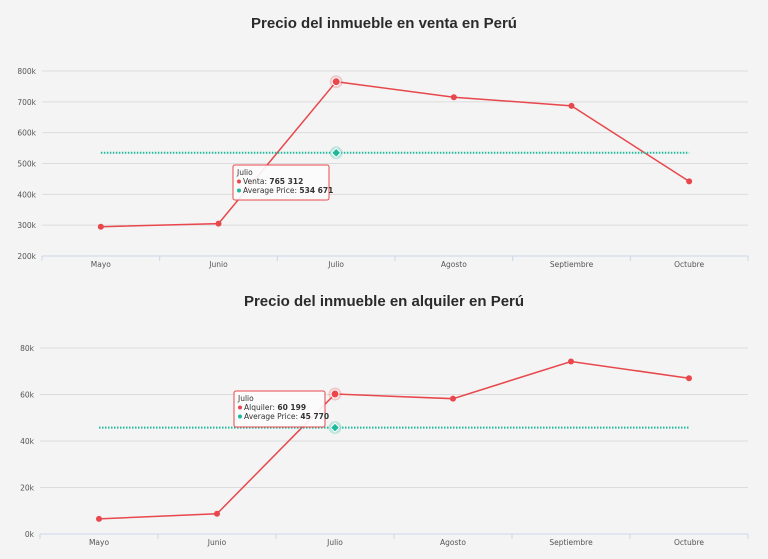  I want to click on y-tick-label: 0k, so click(30, 534).